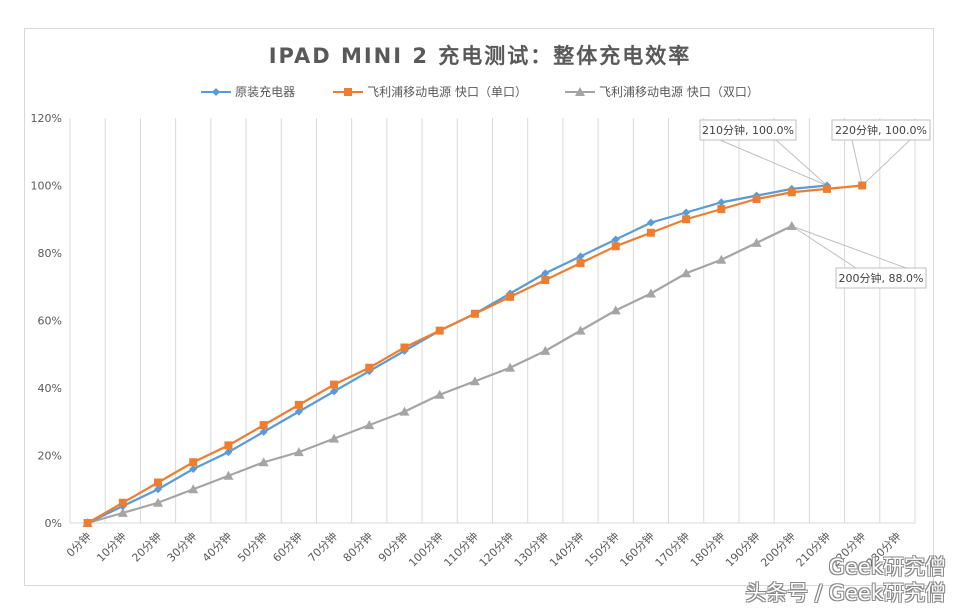  Describe the element at coordinates (216, 91) in the screenshot. I see `legend-diamond-icon` at that location.